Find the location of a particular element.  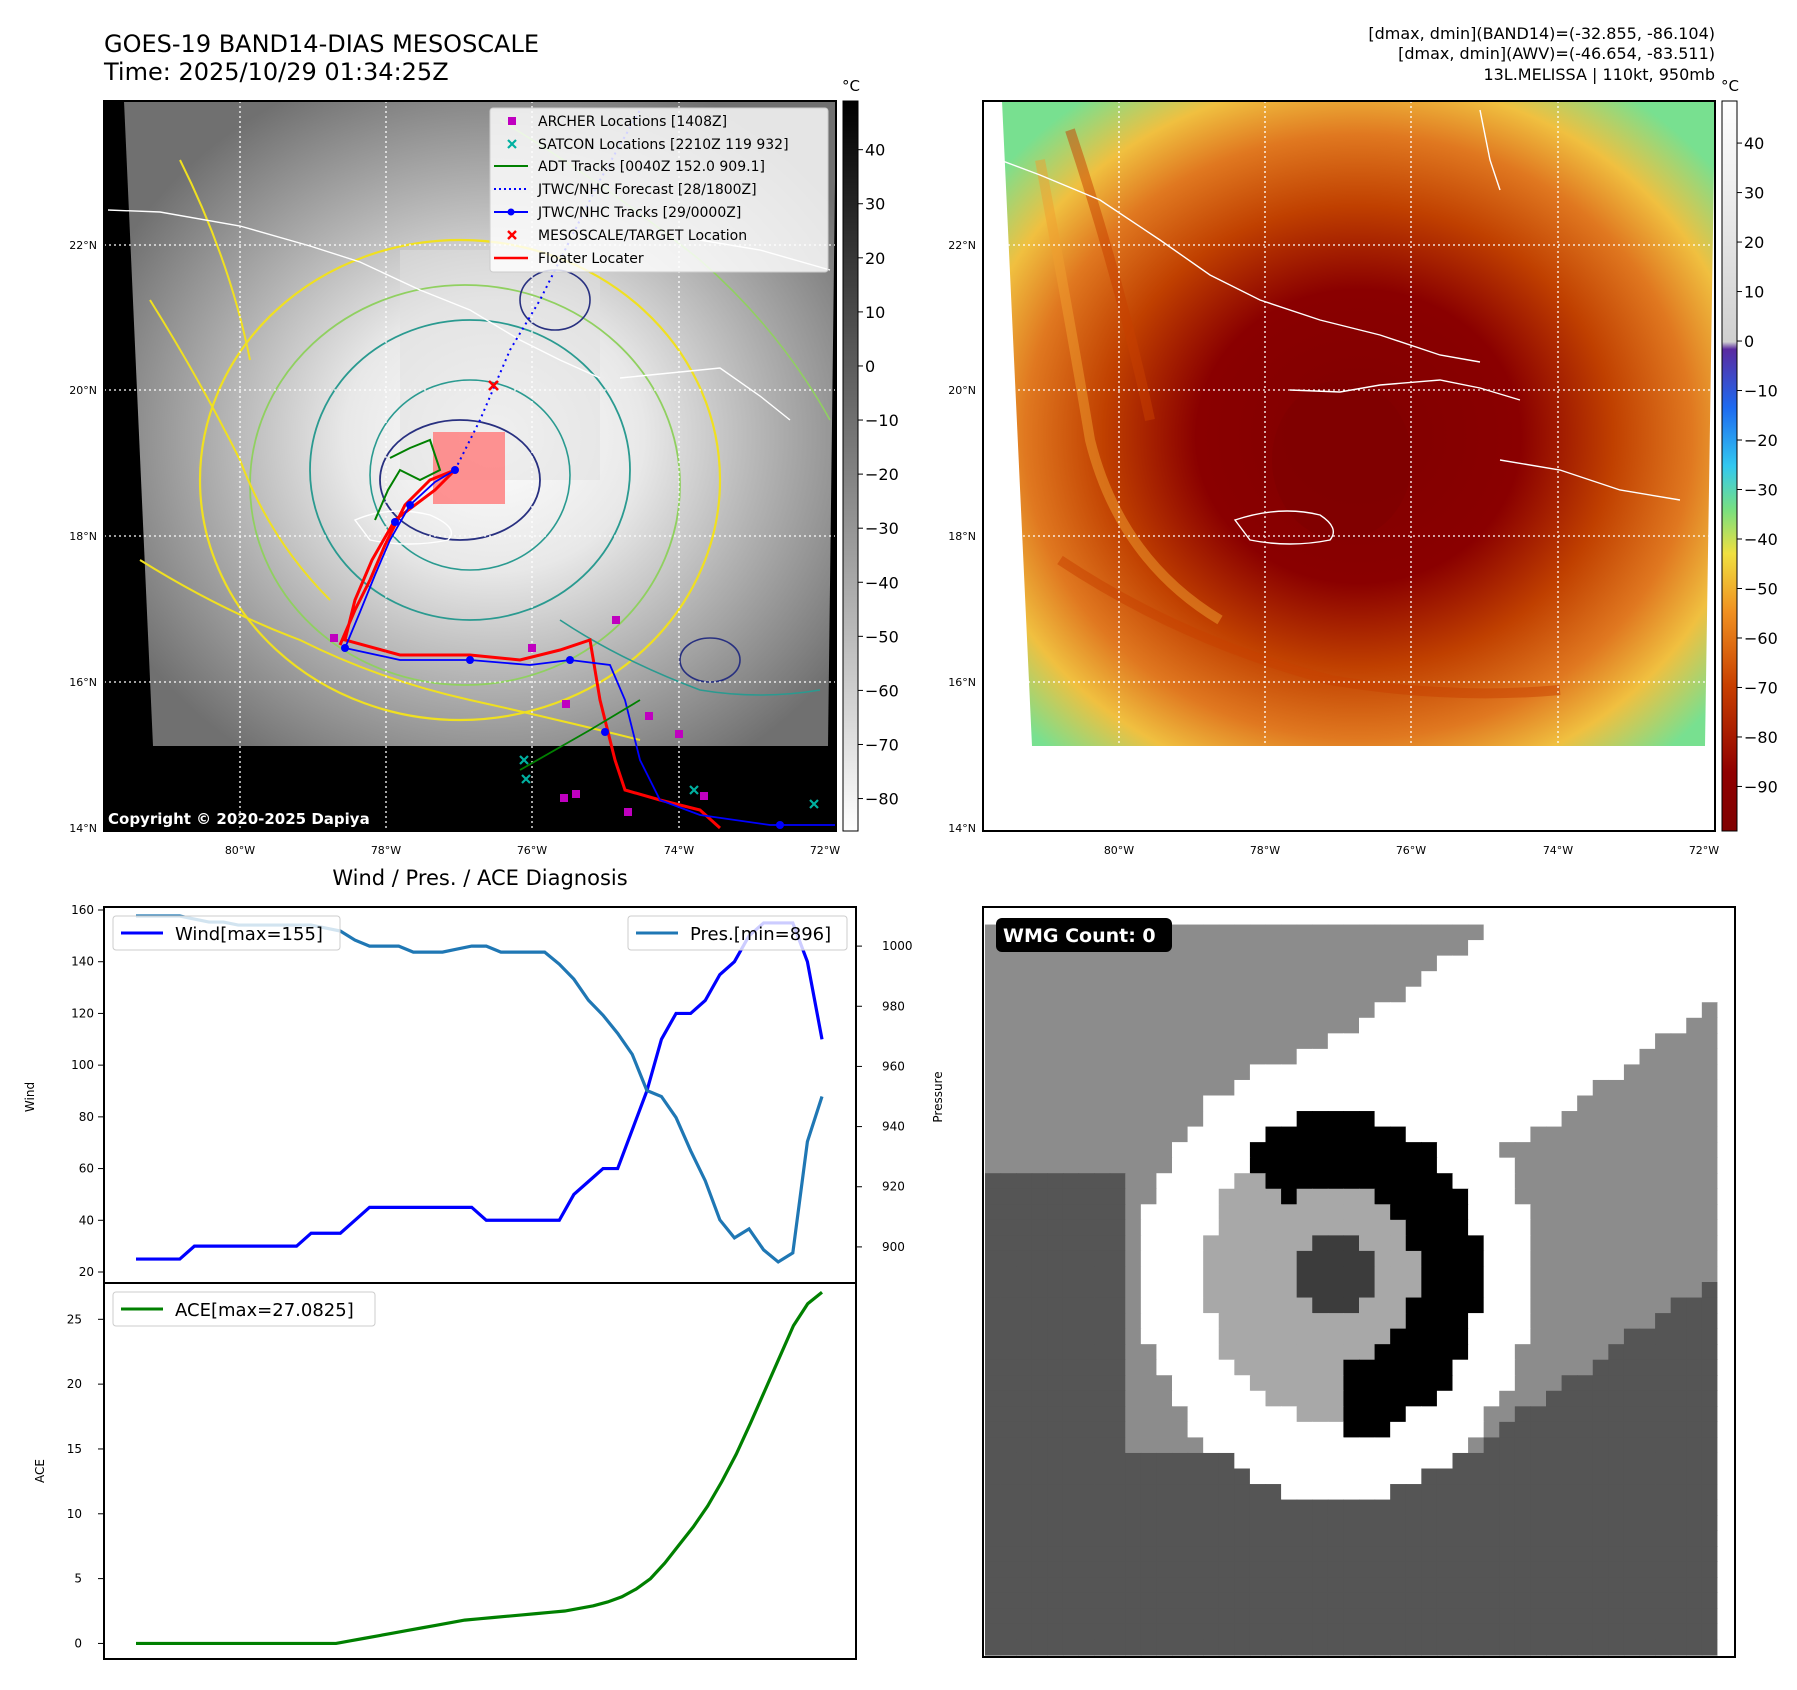

wv-lon-78: 78°W is located at coordinates (1265, 850).